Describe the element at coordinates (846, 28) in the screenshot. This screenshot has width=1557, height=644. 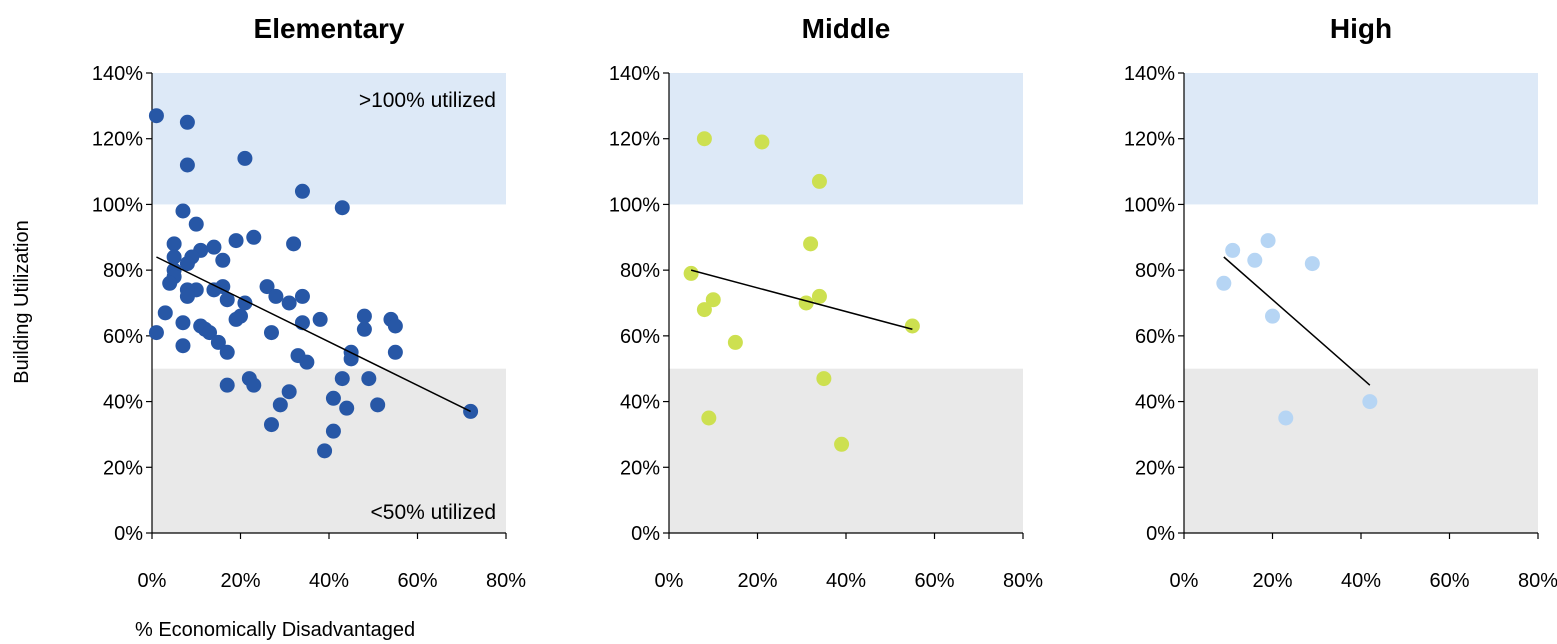
I see `chart-title: Middle` at that location.